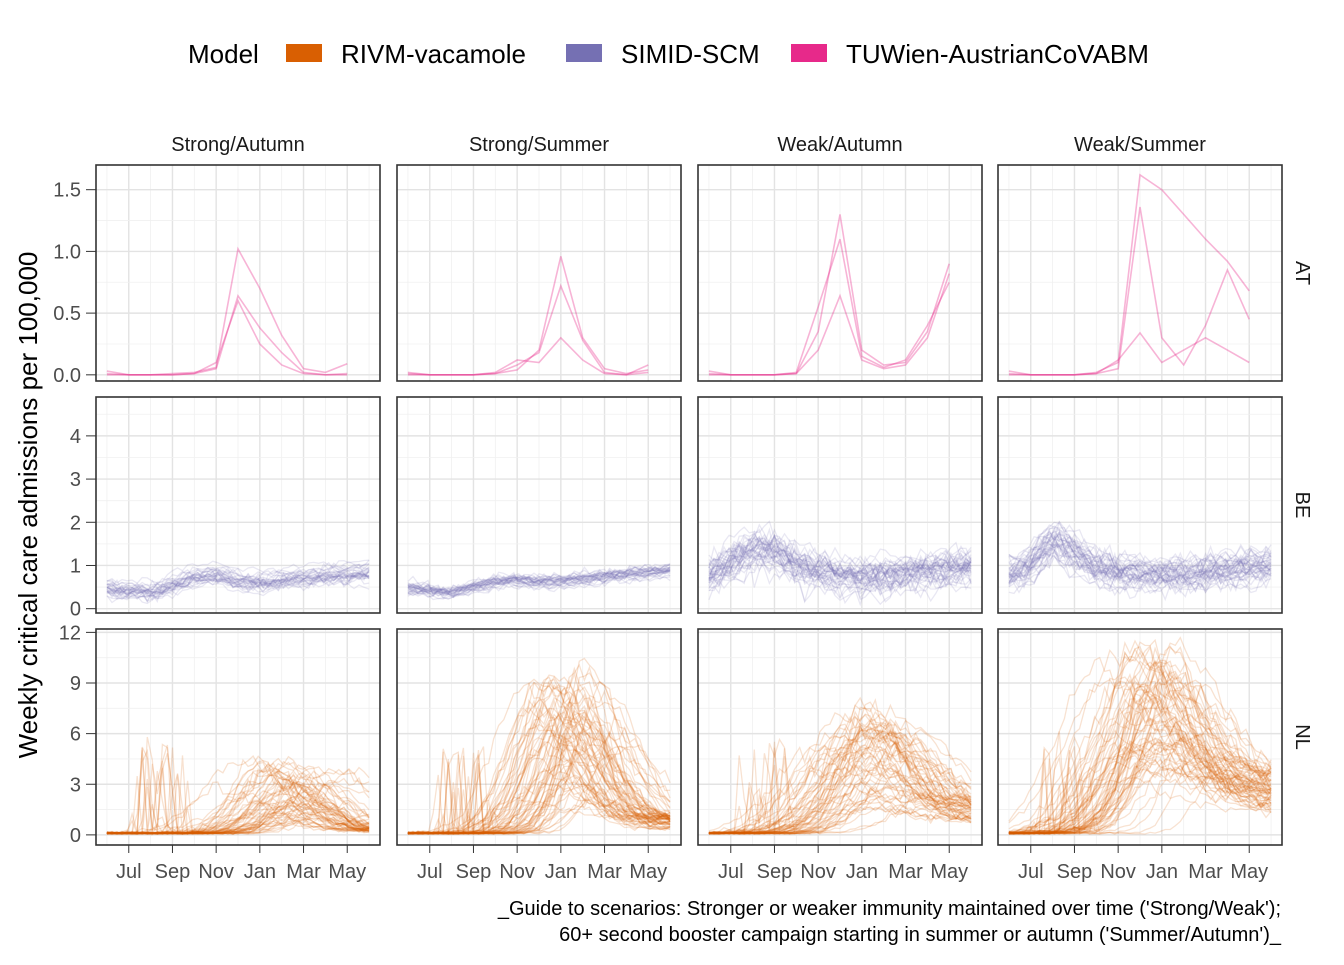 This screenshot has width=1344, height=965. Describe the element at coordinates (75, 684) in the screenshot. I see `y-tick-label: 9` at that location.